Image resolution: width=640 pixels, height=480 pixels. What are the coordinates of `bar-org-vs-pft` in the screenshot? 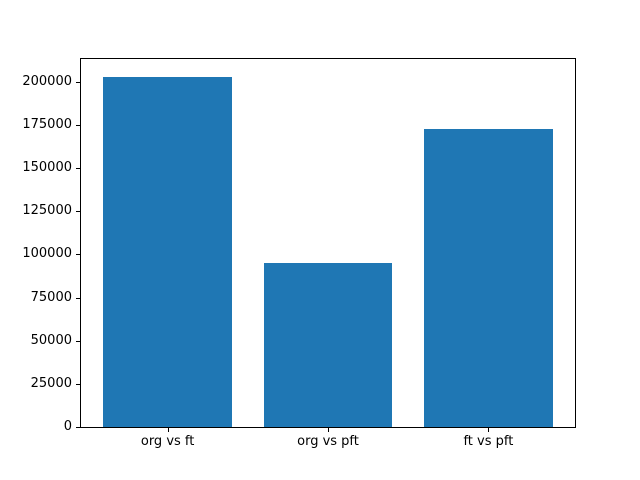 It's located at (328, 345).